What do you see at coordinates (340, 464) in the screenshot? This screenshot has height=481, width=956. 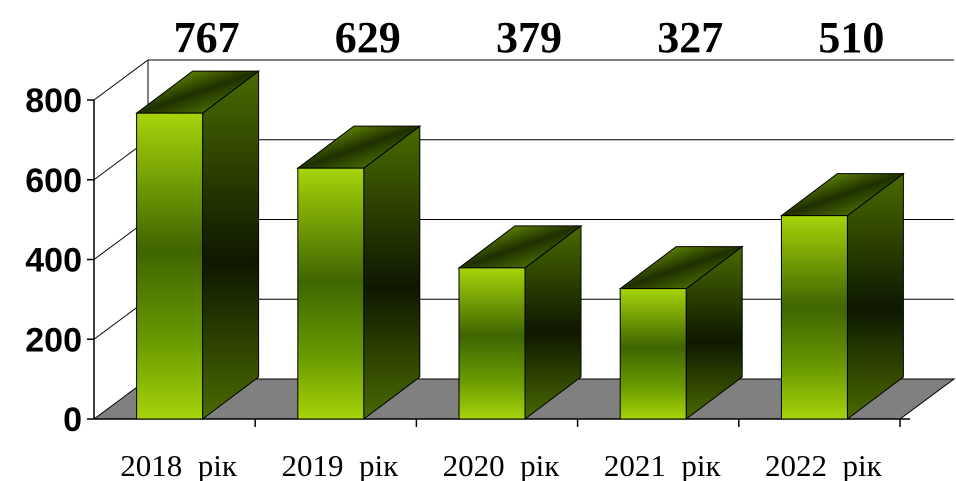 I see `x-tick-label: 2019 рік` at bounding box center [340, 464].